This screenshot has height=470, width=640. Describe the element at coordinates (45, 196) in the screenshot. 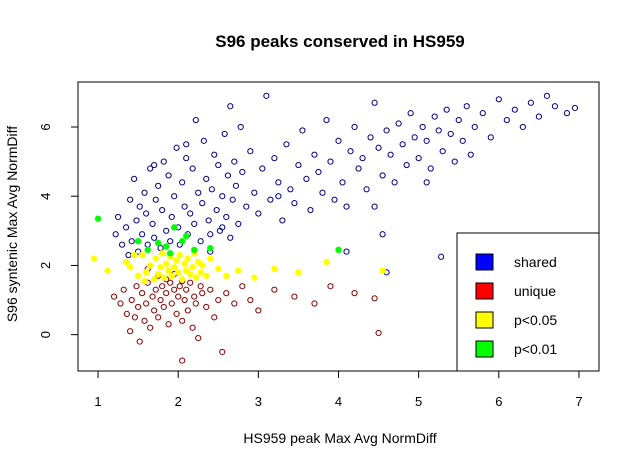

I see `y-tick-label: 4` at that location.